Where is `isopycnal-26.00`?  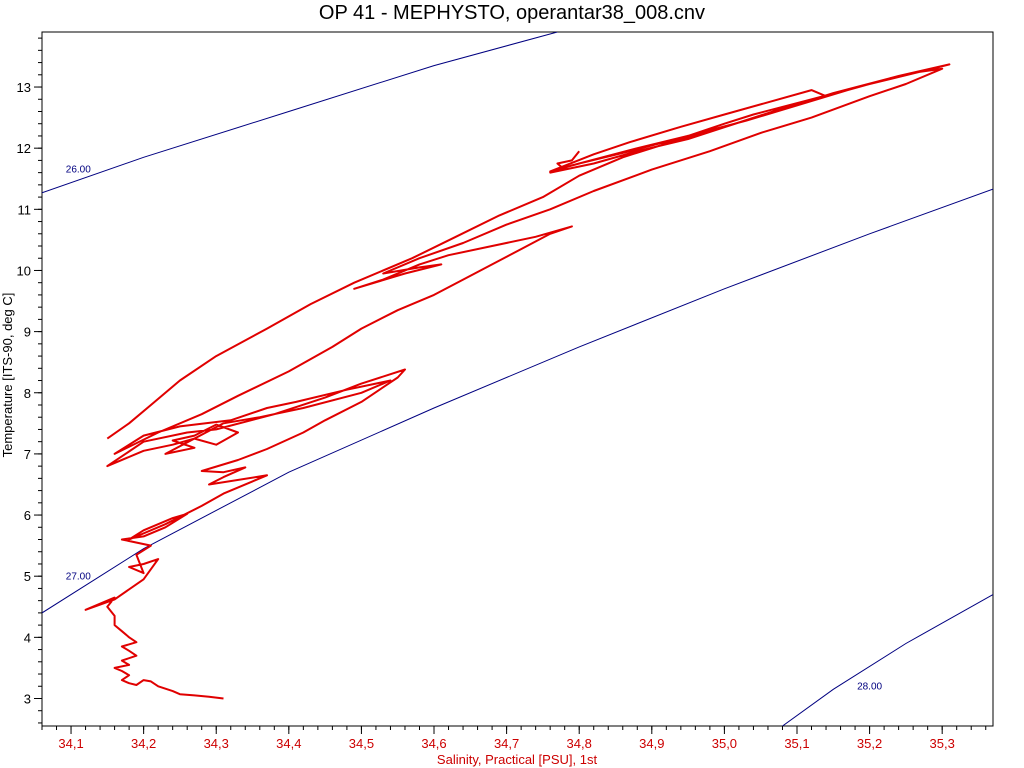
isopycnal-26.00 is located at coordinates (300, 113).